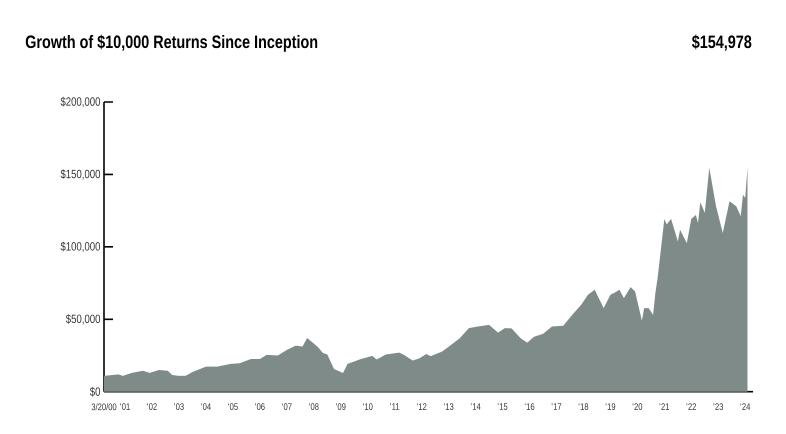  I want to click on y-tick-label: $0, so click(95, 391).